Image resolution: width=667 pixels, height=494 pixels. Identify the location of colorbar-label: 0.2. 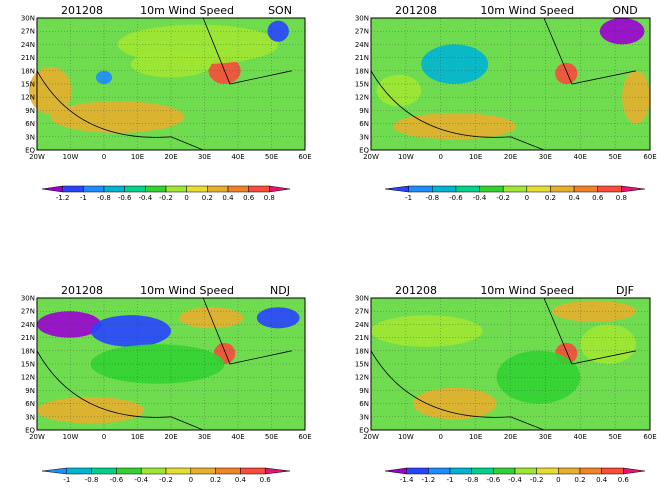
(550, 198).